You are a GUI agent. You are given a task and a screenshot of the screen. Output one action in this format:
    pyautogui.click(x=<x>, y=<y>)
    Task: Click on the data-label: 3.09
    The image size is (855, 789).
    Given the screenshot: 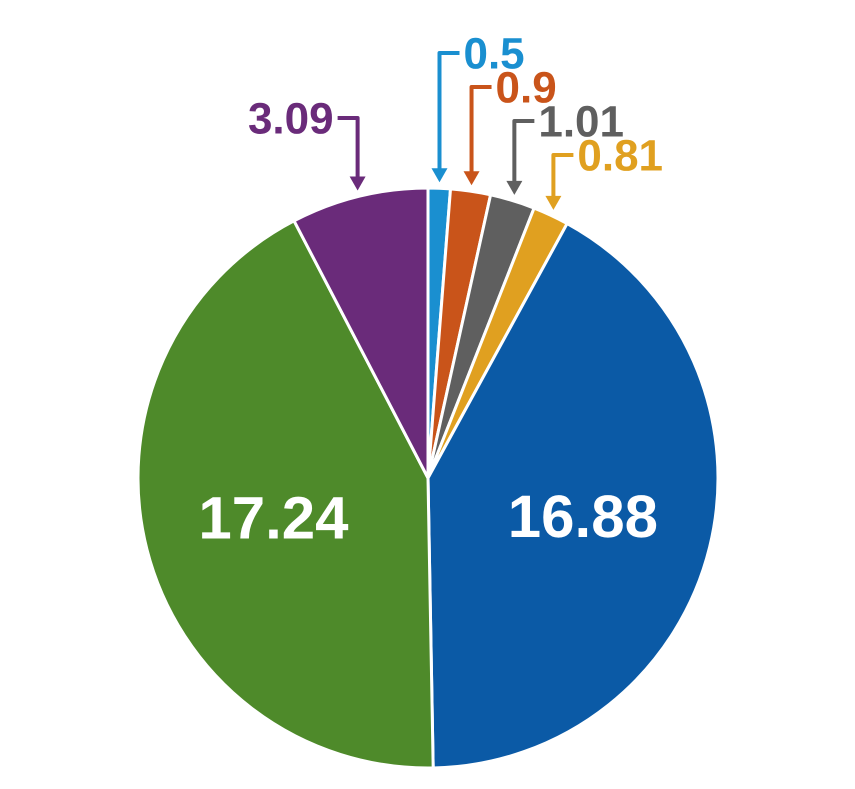 What is the action you would take?
    pyautogui.click(x=291, y=119)
    